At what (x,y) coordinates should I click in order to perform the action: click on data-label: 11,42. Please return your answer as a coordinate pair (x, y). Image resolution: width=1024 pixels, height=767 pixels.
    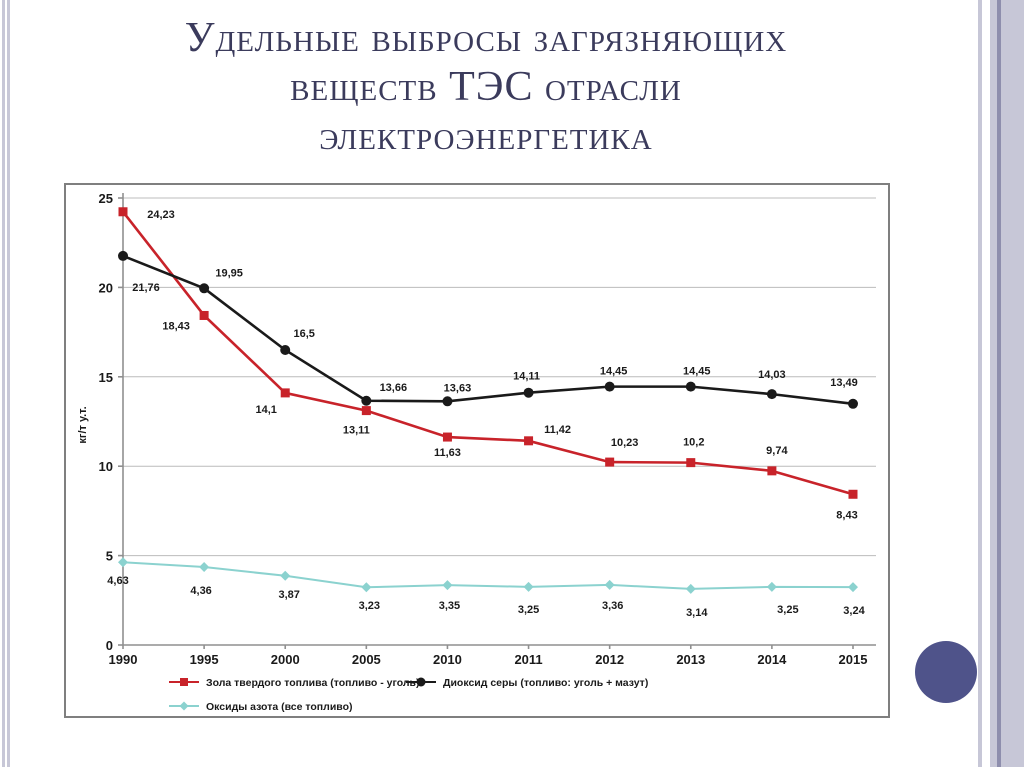
    Looking at the image, I should click on (557, 430).